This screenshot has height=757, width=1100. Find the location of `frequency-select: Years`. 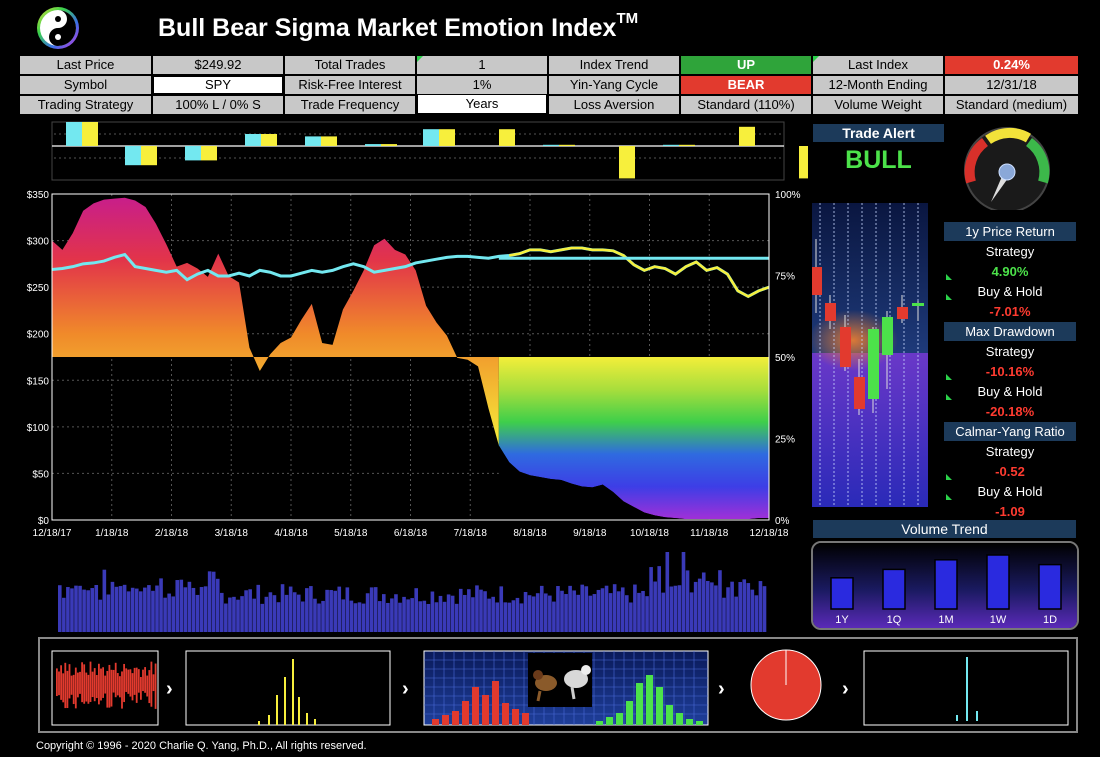

frequency-select: Years is located at coordinates (482, 104).